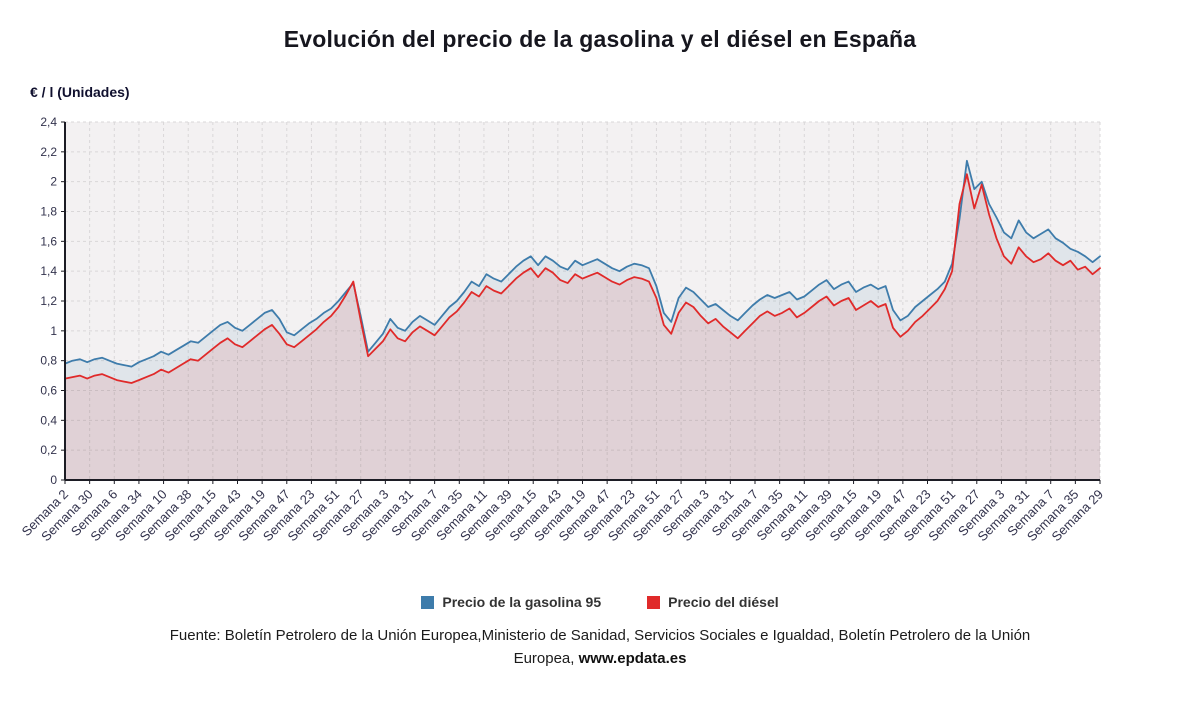 The width and height of the screenshot is (1200, 705). I want to click on svg-text: 0,6, so click(48, 391).